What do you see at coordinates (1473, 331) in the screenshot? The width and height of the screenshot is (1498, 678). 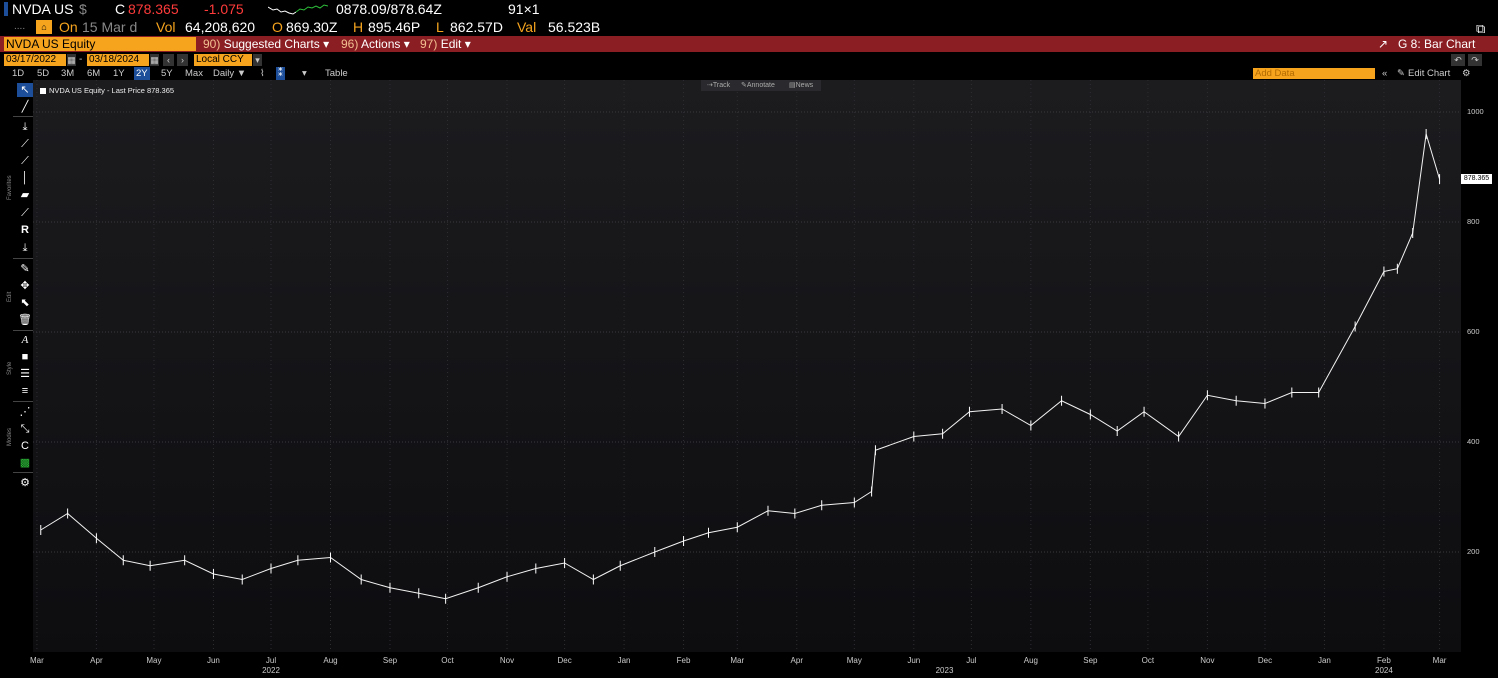 I see `y-tick-label: 600` at bounding box center [1473, 331].